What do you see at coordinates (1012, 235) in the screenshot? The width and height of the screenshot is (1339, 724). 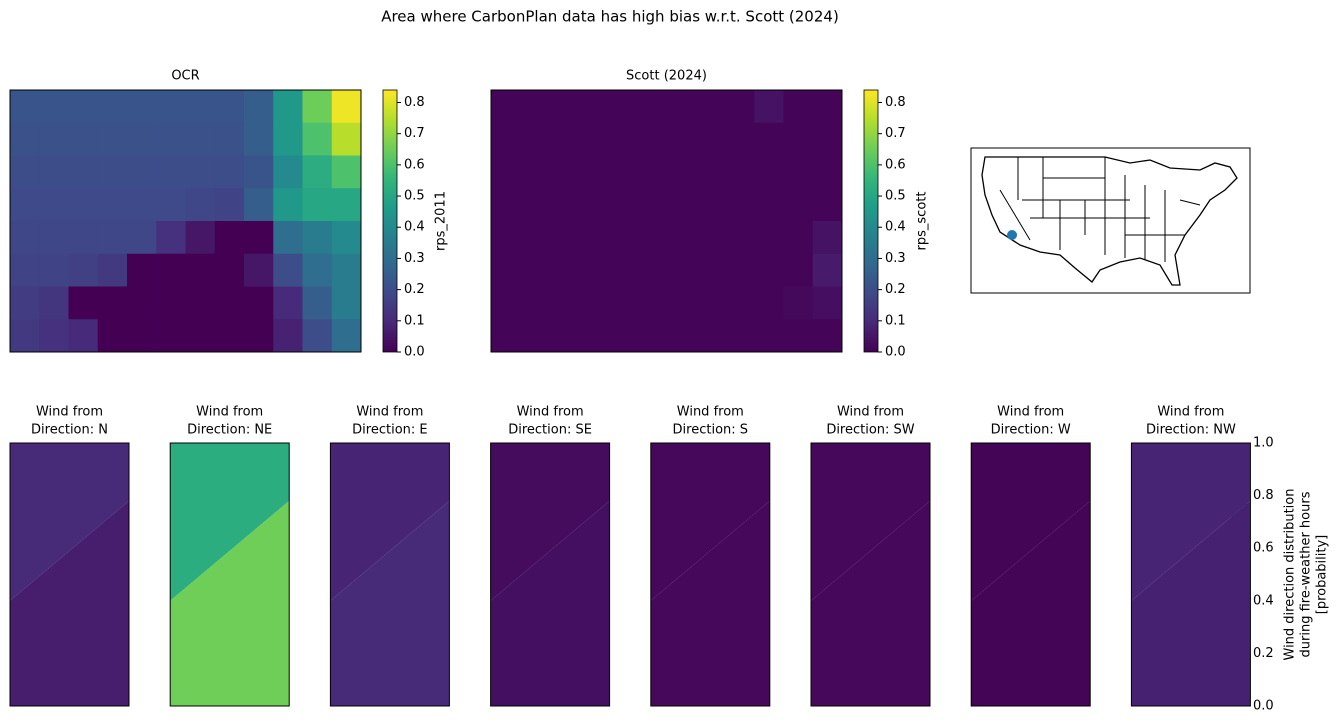 I see `site-marker` at bounding box center [1012, 235].